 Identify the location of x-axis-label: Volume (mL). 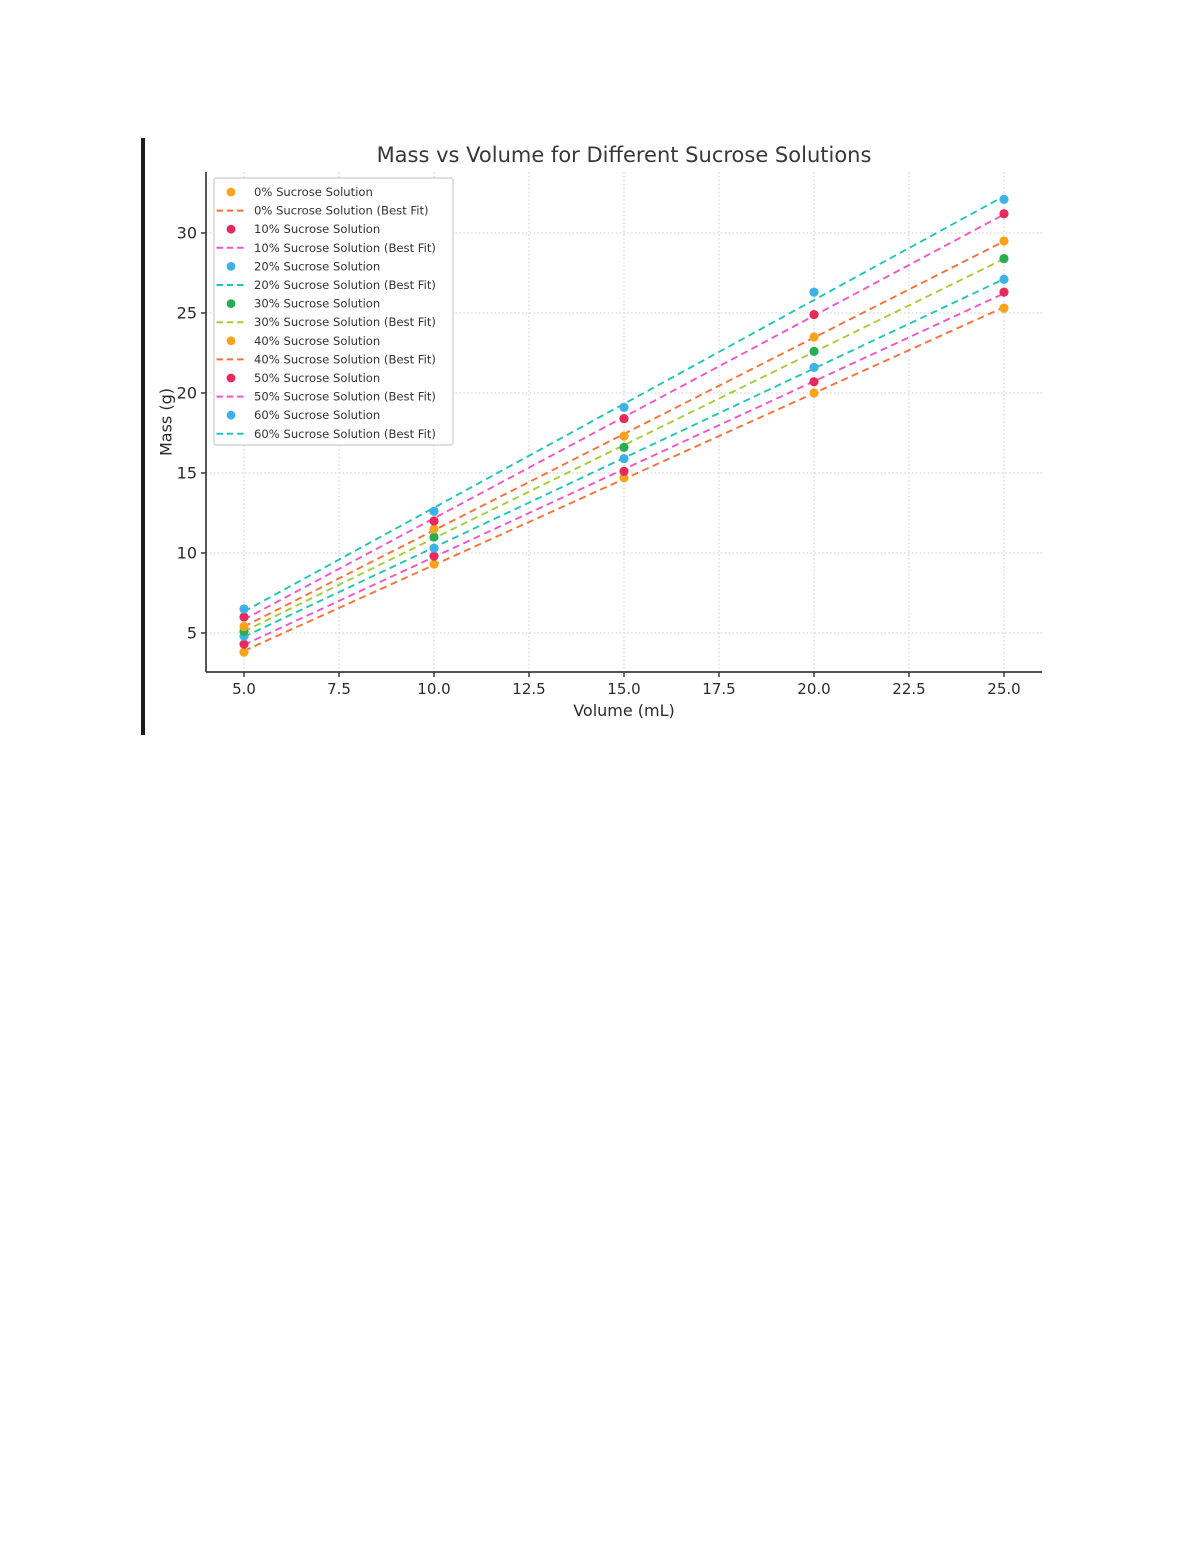
(624, 710).